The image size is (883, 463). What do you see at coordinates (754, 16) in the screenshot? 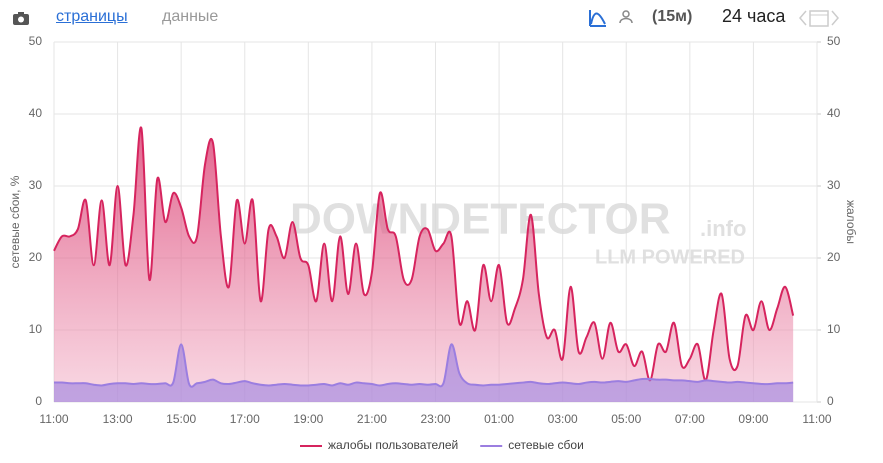
I see `period: 24 часа` at bounding box center [754, 16].